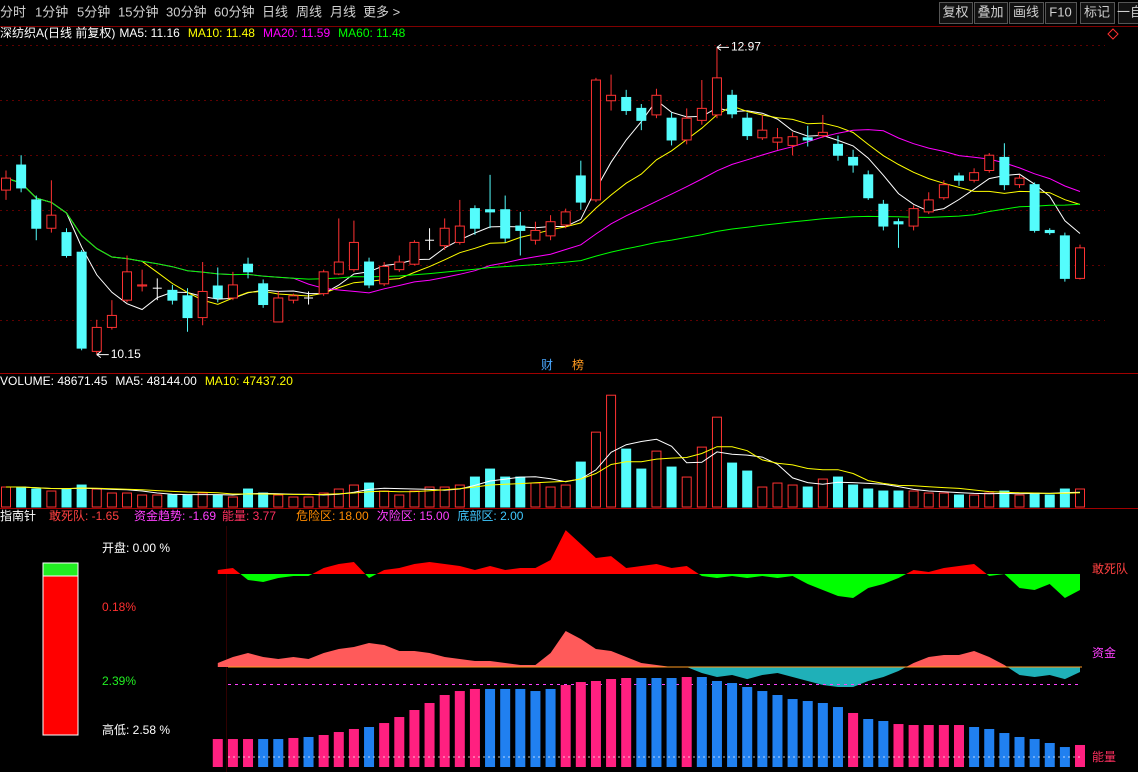  Describe the element at coordinates (371, 33) in the screenshot. I see `legend-item: MA60: 11.48` at that location.